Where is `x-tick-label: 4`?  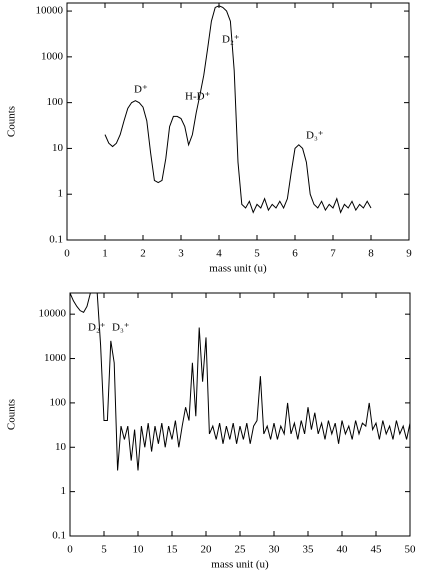
x-tick-label: 4 is located at coordinates (219, 254).